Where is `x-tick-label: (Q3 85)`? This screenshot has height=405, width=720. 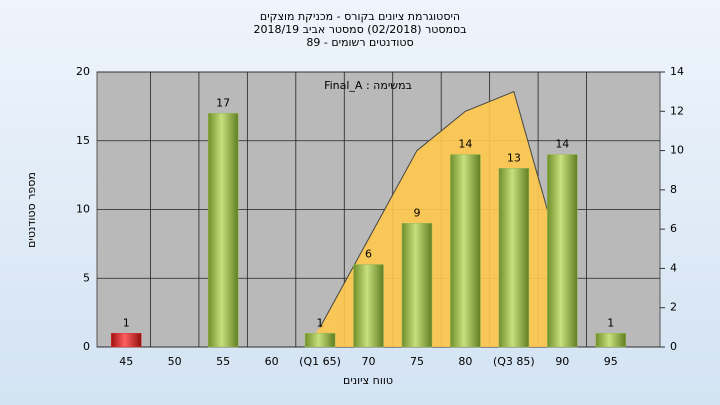 x-tick-label: (Q3 85) is located at coordinates (514, 361).